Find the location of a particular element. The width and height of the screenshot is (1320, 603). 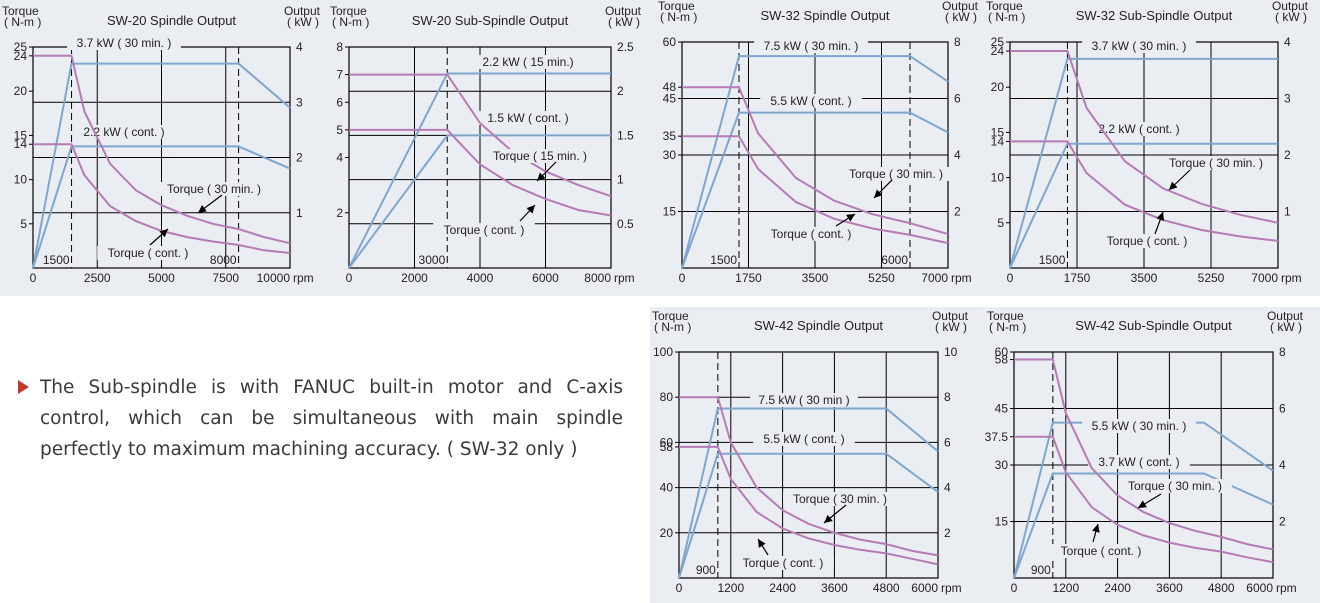

chart-title: SW-32 Spindle Output is located at coordinates (824, 15).